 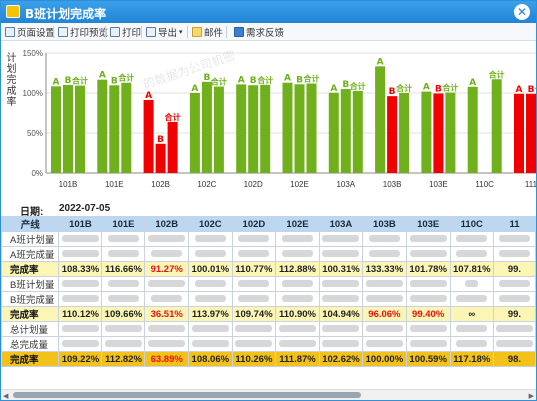 I want to click on printer-icon, so click(x=115, y=32).